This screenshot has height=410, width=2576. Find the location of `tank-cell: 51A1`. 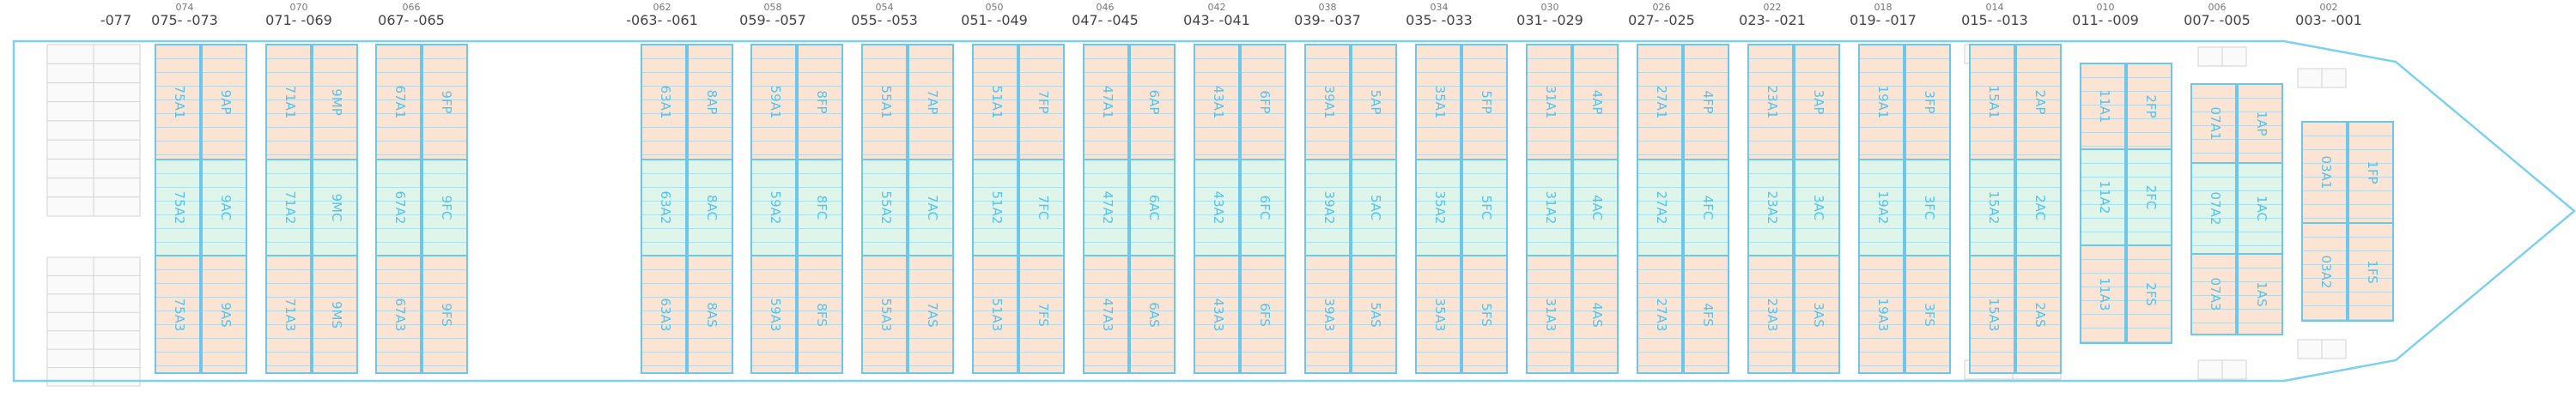

tank-cell: 51A1 is located at coordinates (995, 102).